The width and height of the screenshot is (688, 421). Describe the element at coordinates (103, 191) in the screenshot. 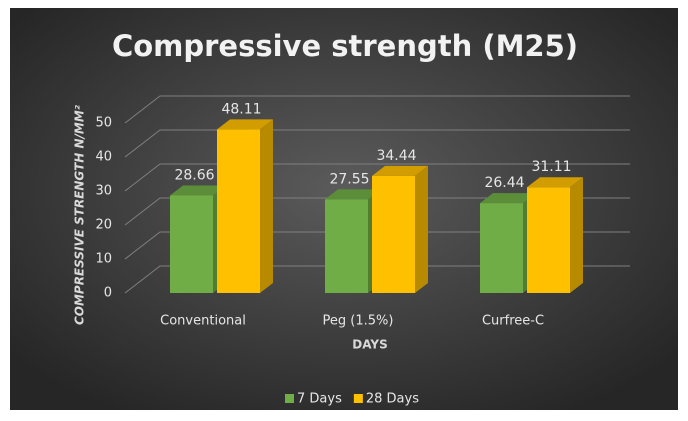

I see `y-tick-label: 30` at that location.